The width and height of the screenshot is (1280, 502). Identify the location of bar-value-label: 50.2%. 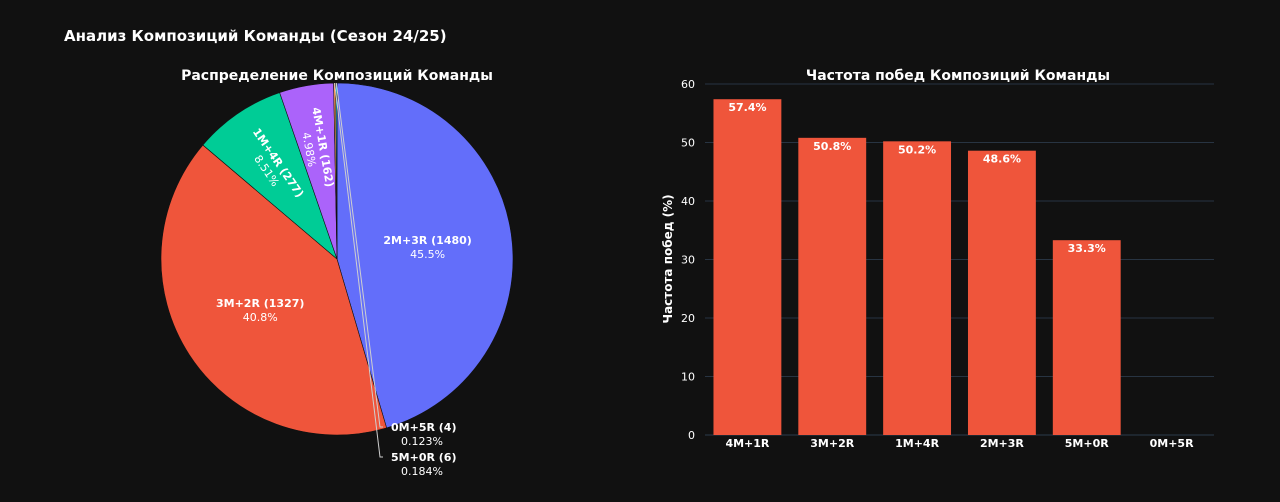
(917, 149).